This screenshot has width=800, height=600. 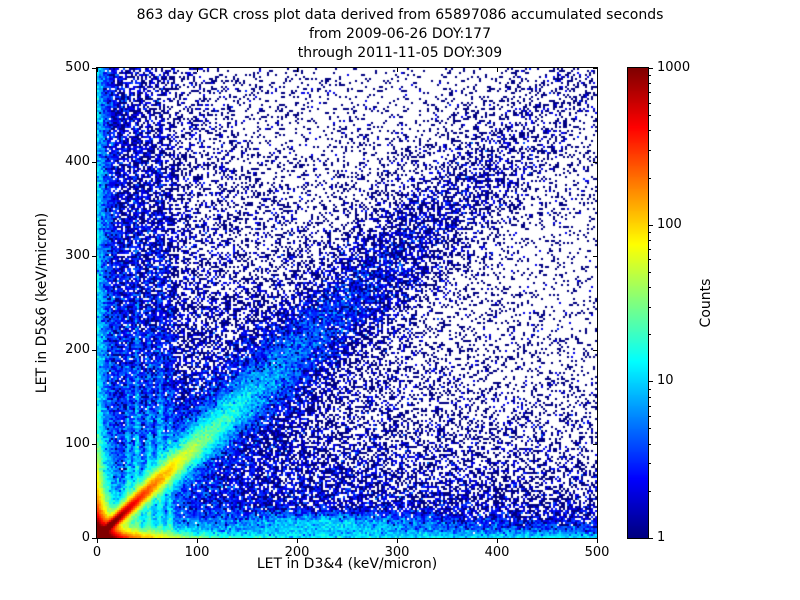 I want to click on colorbar-tick-label: 1000, so click(x=674, y=67).